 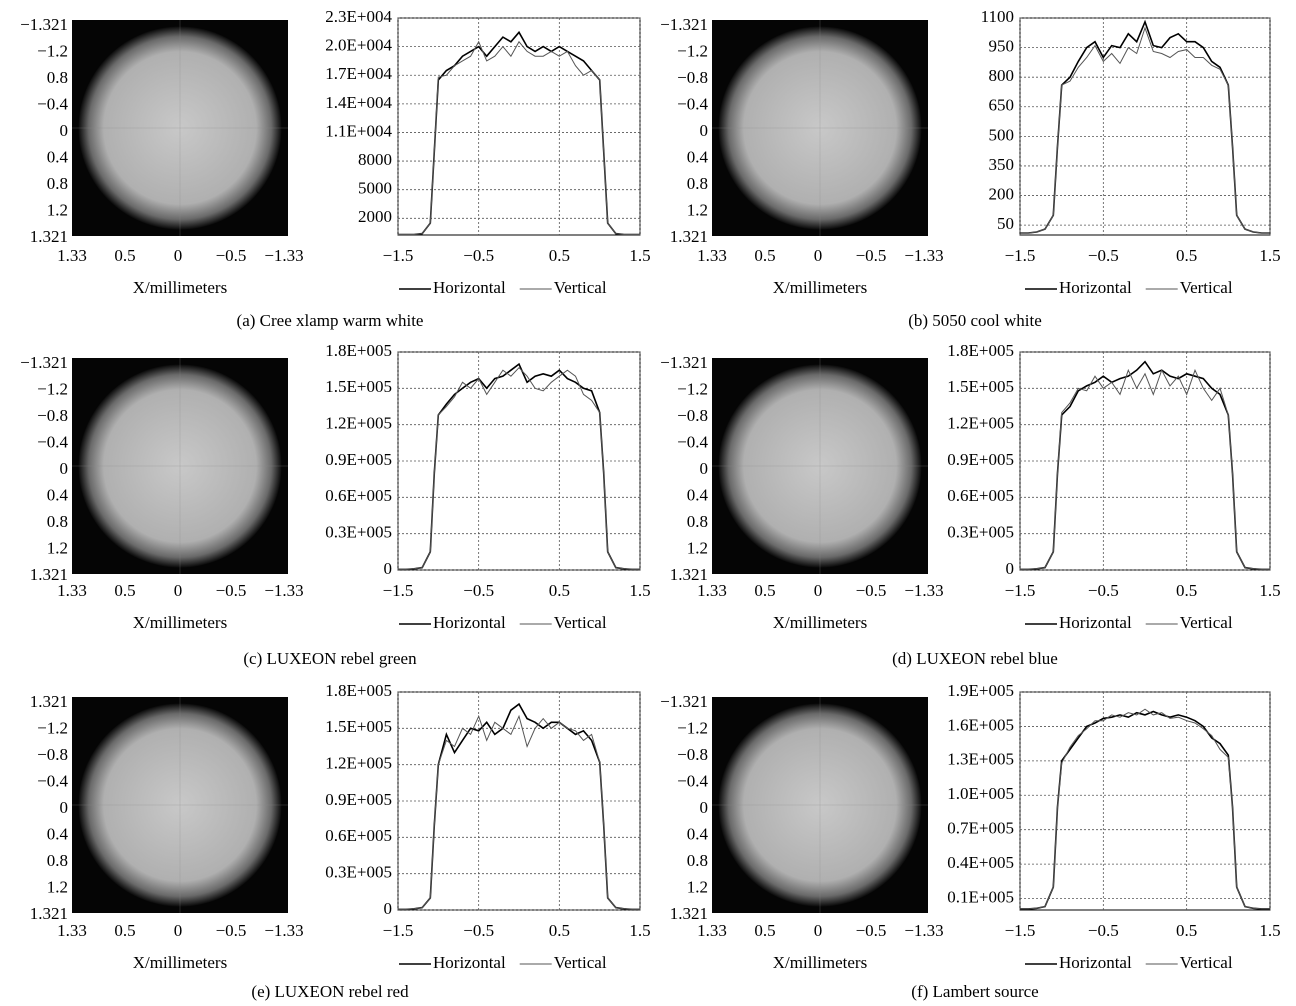 I want to click on y-tick-label: 350, so click(x=1002, y=164).